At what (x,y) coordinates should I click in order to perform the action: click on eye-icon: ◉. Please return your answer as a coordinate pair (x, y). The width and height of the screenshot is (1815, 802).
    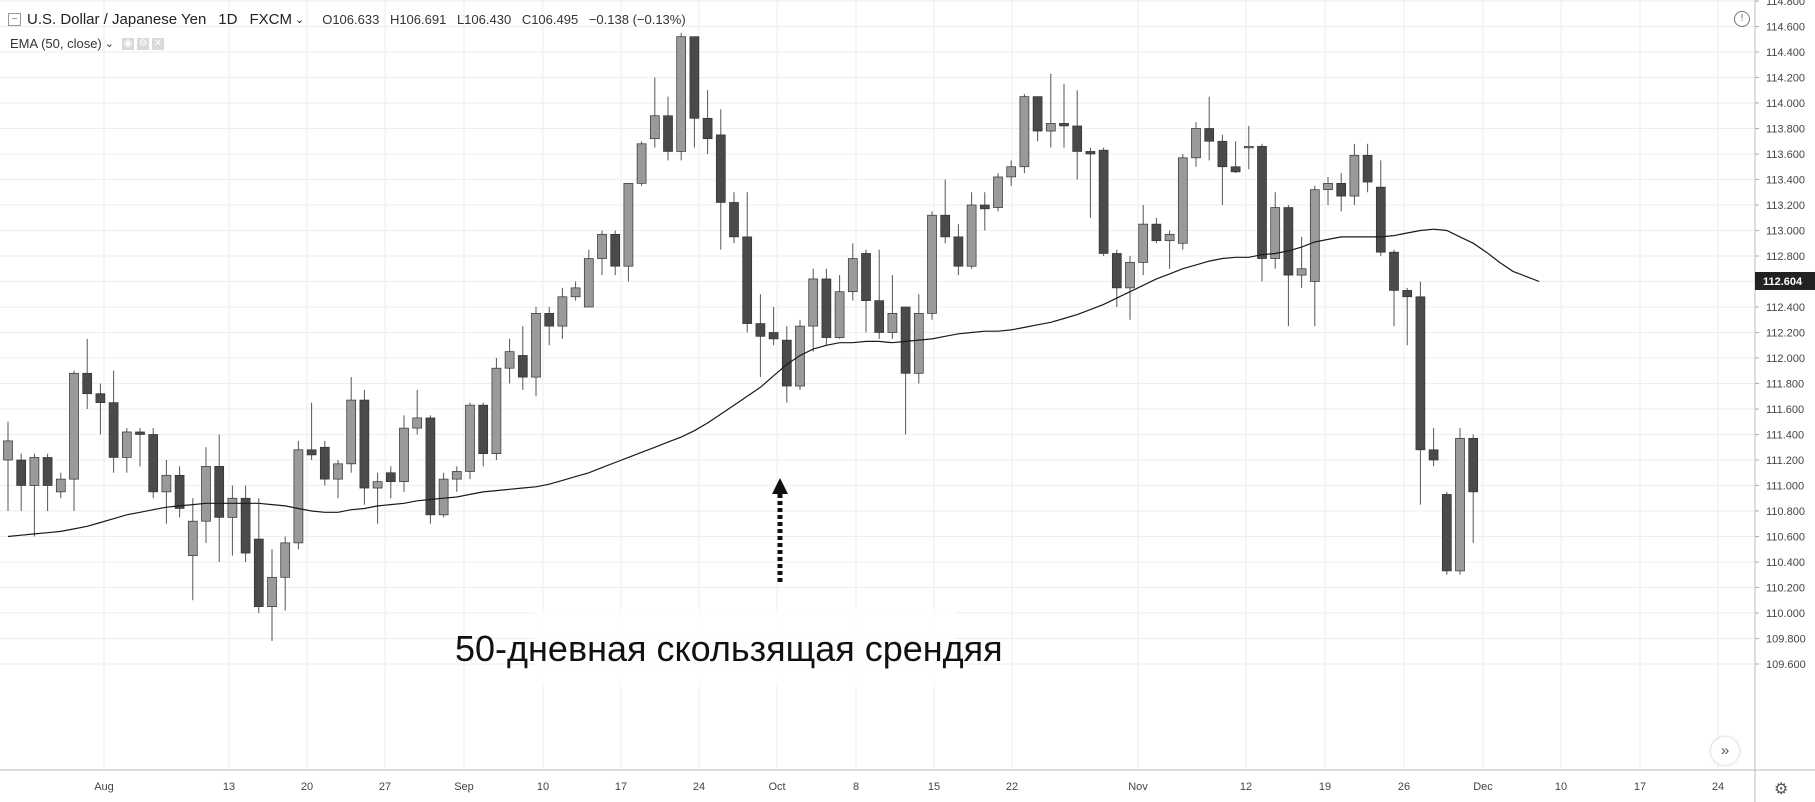
    Looking at the image, I should click on (127, 43).